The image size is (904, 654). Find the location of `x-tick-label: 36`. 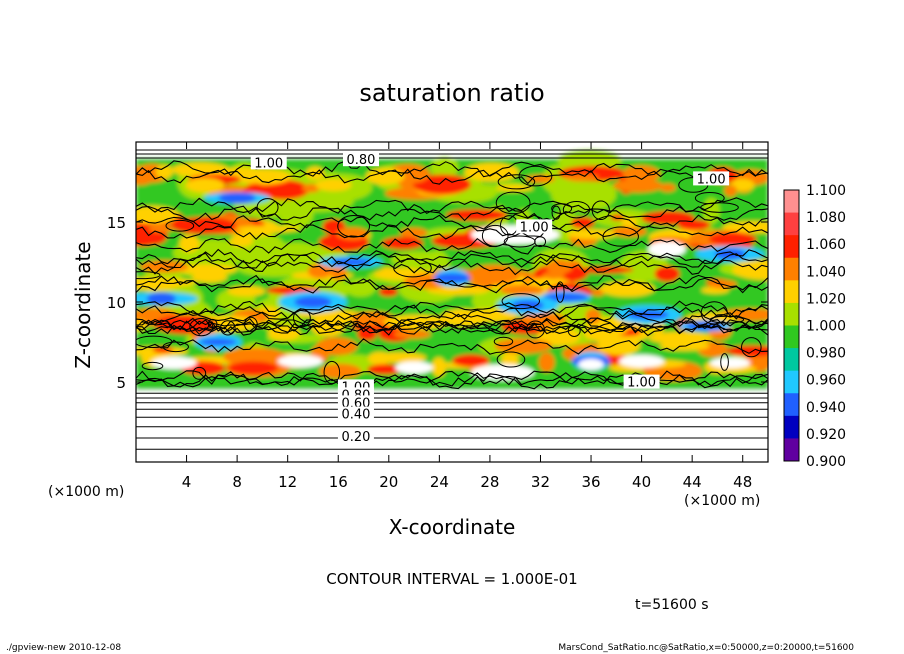

x-tick-label: 36 is located at coordinates (590, 482).